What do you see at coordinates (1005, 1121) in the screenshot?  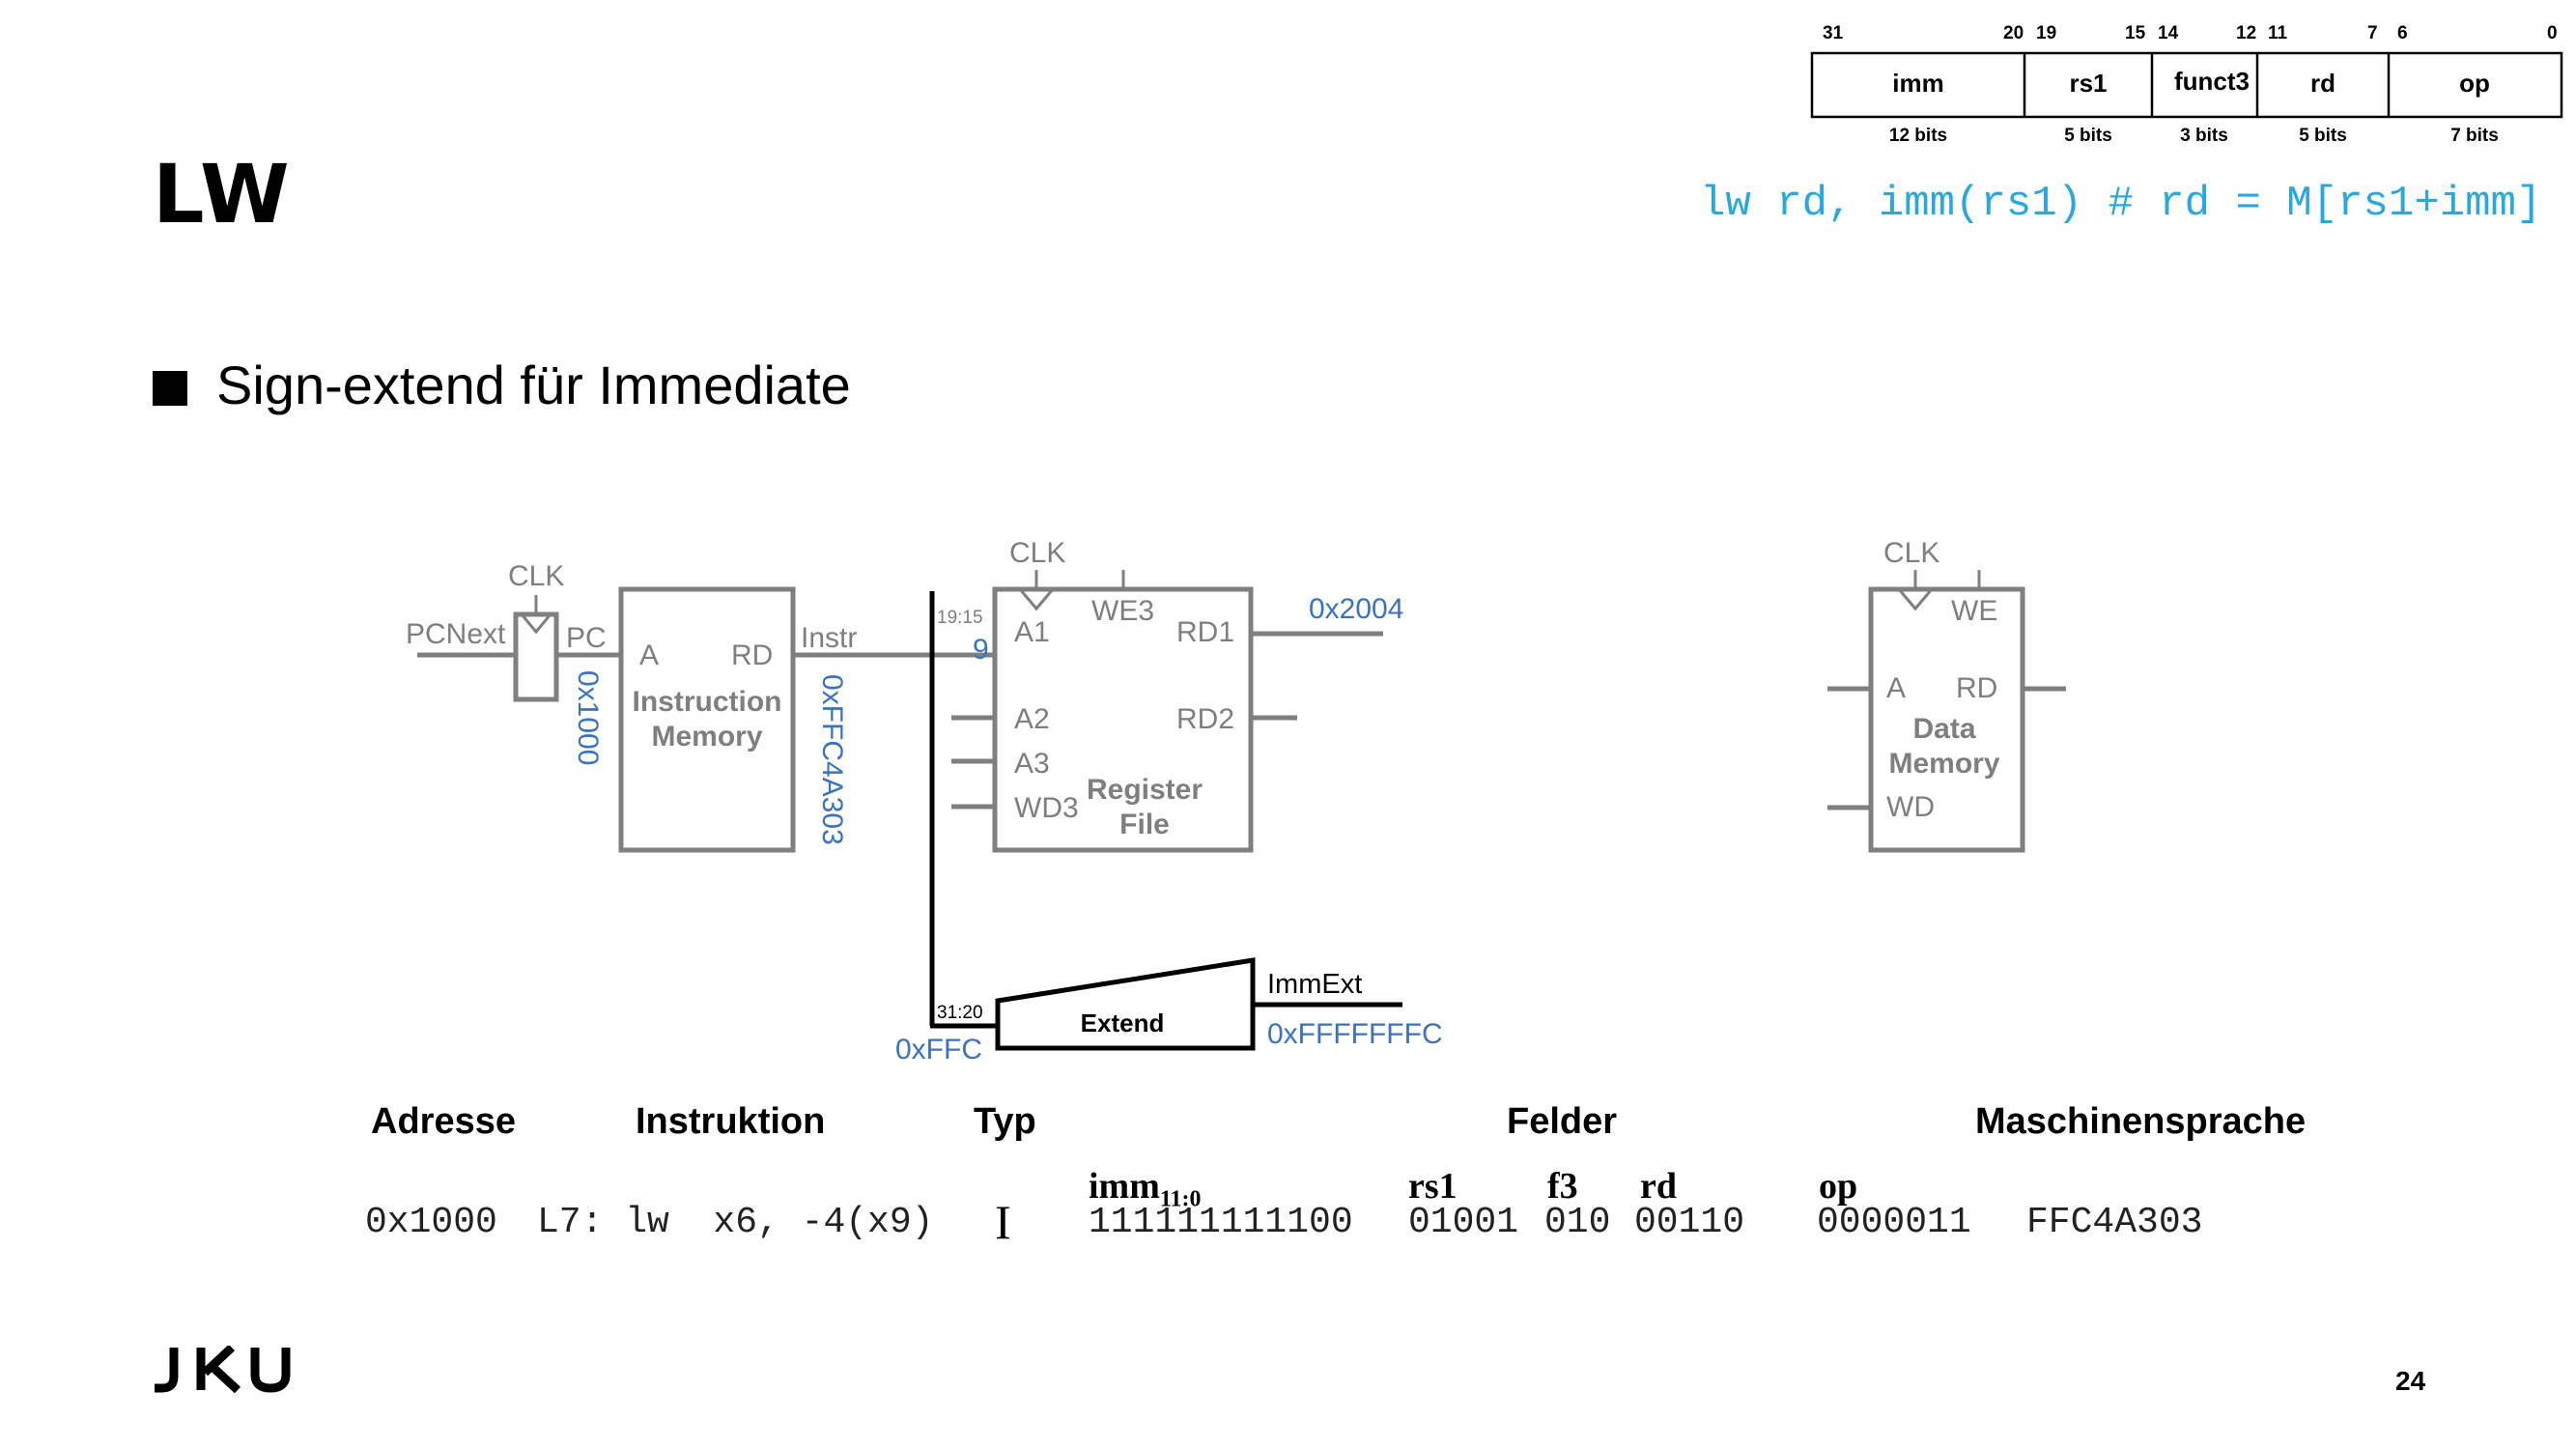 I see `header-type: Typ` at bounding box center [1005, 1121].